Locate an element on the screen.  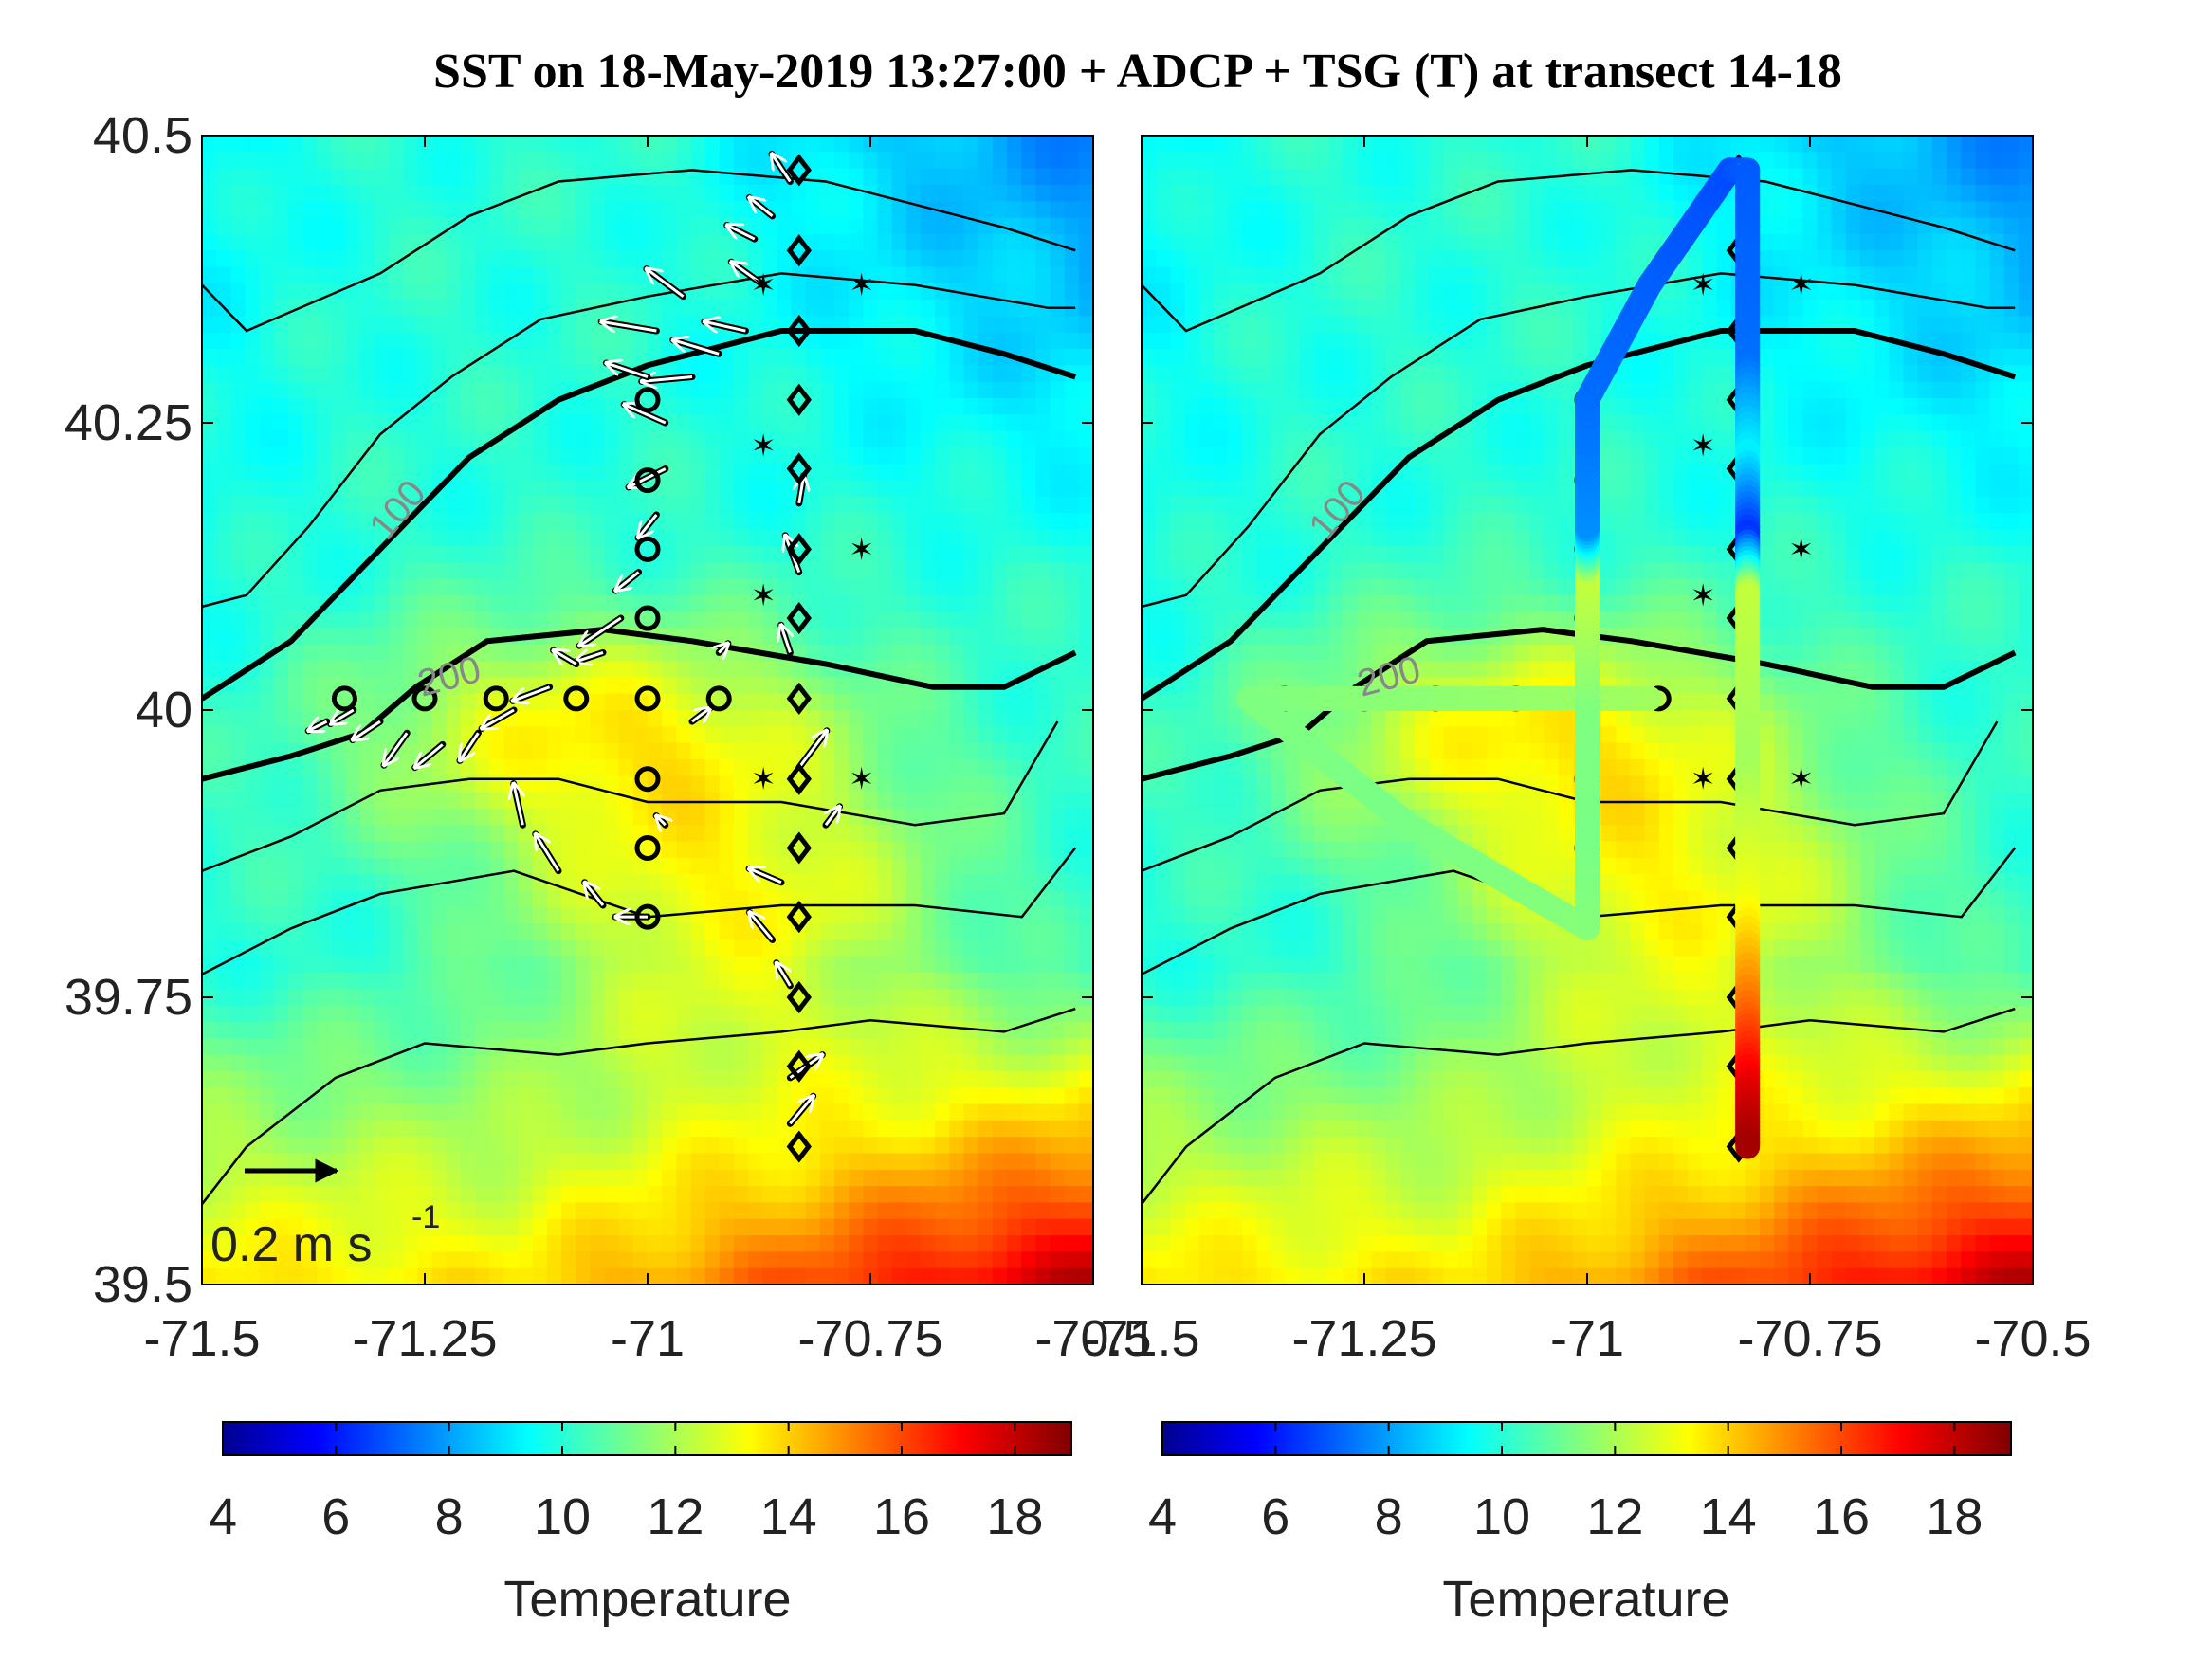
station-diamond is located at coordinates (799, 1146).